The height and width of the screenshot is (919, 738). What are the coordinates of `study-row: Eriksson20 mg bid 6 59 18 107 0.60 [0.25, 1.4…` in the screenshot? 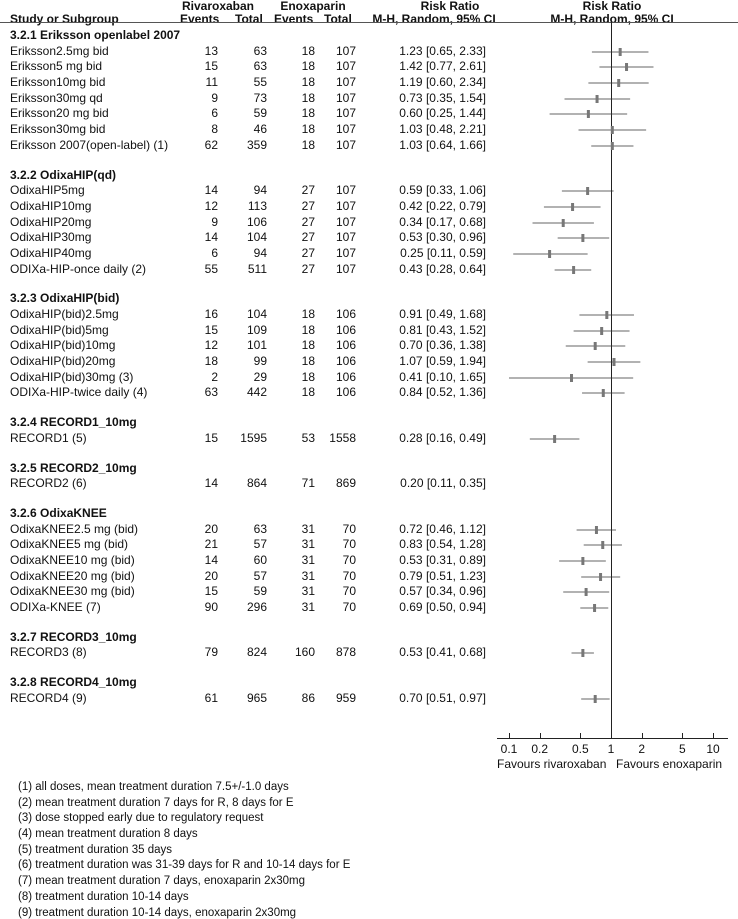 It's located at (369, 114).